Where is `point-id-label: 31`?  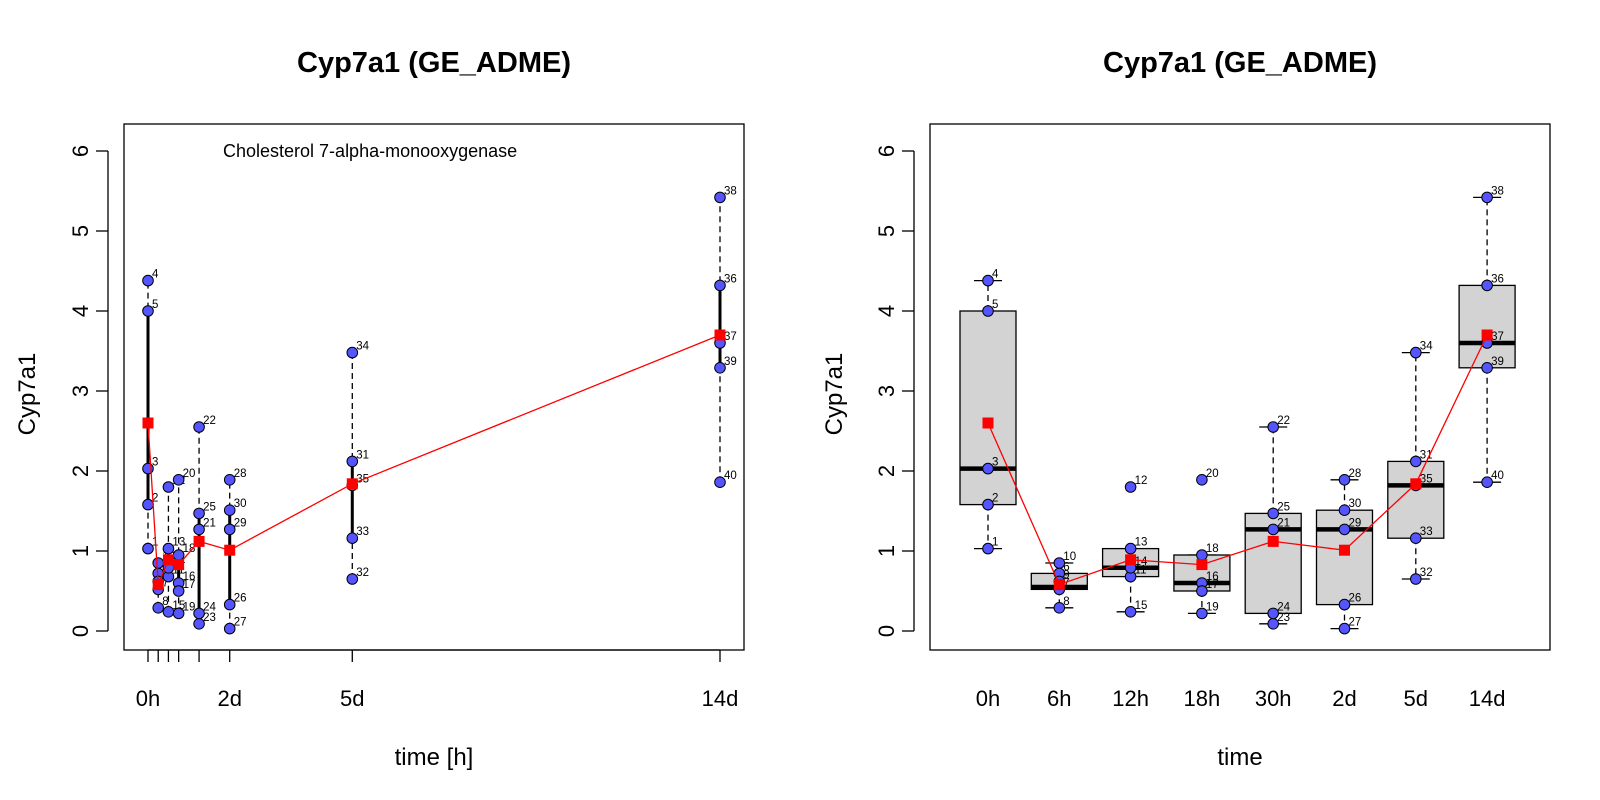 point-id-label: 31 is located at coordinates (362, 455).